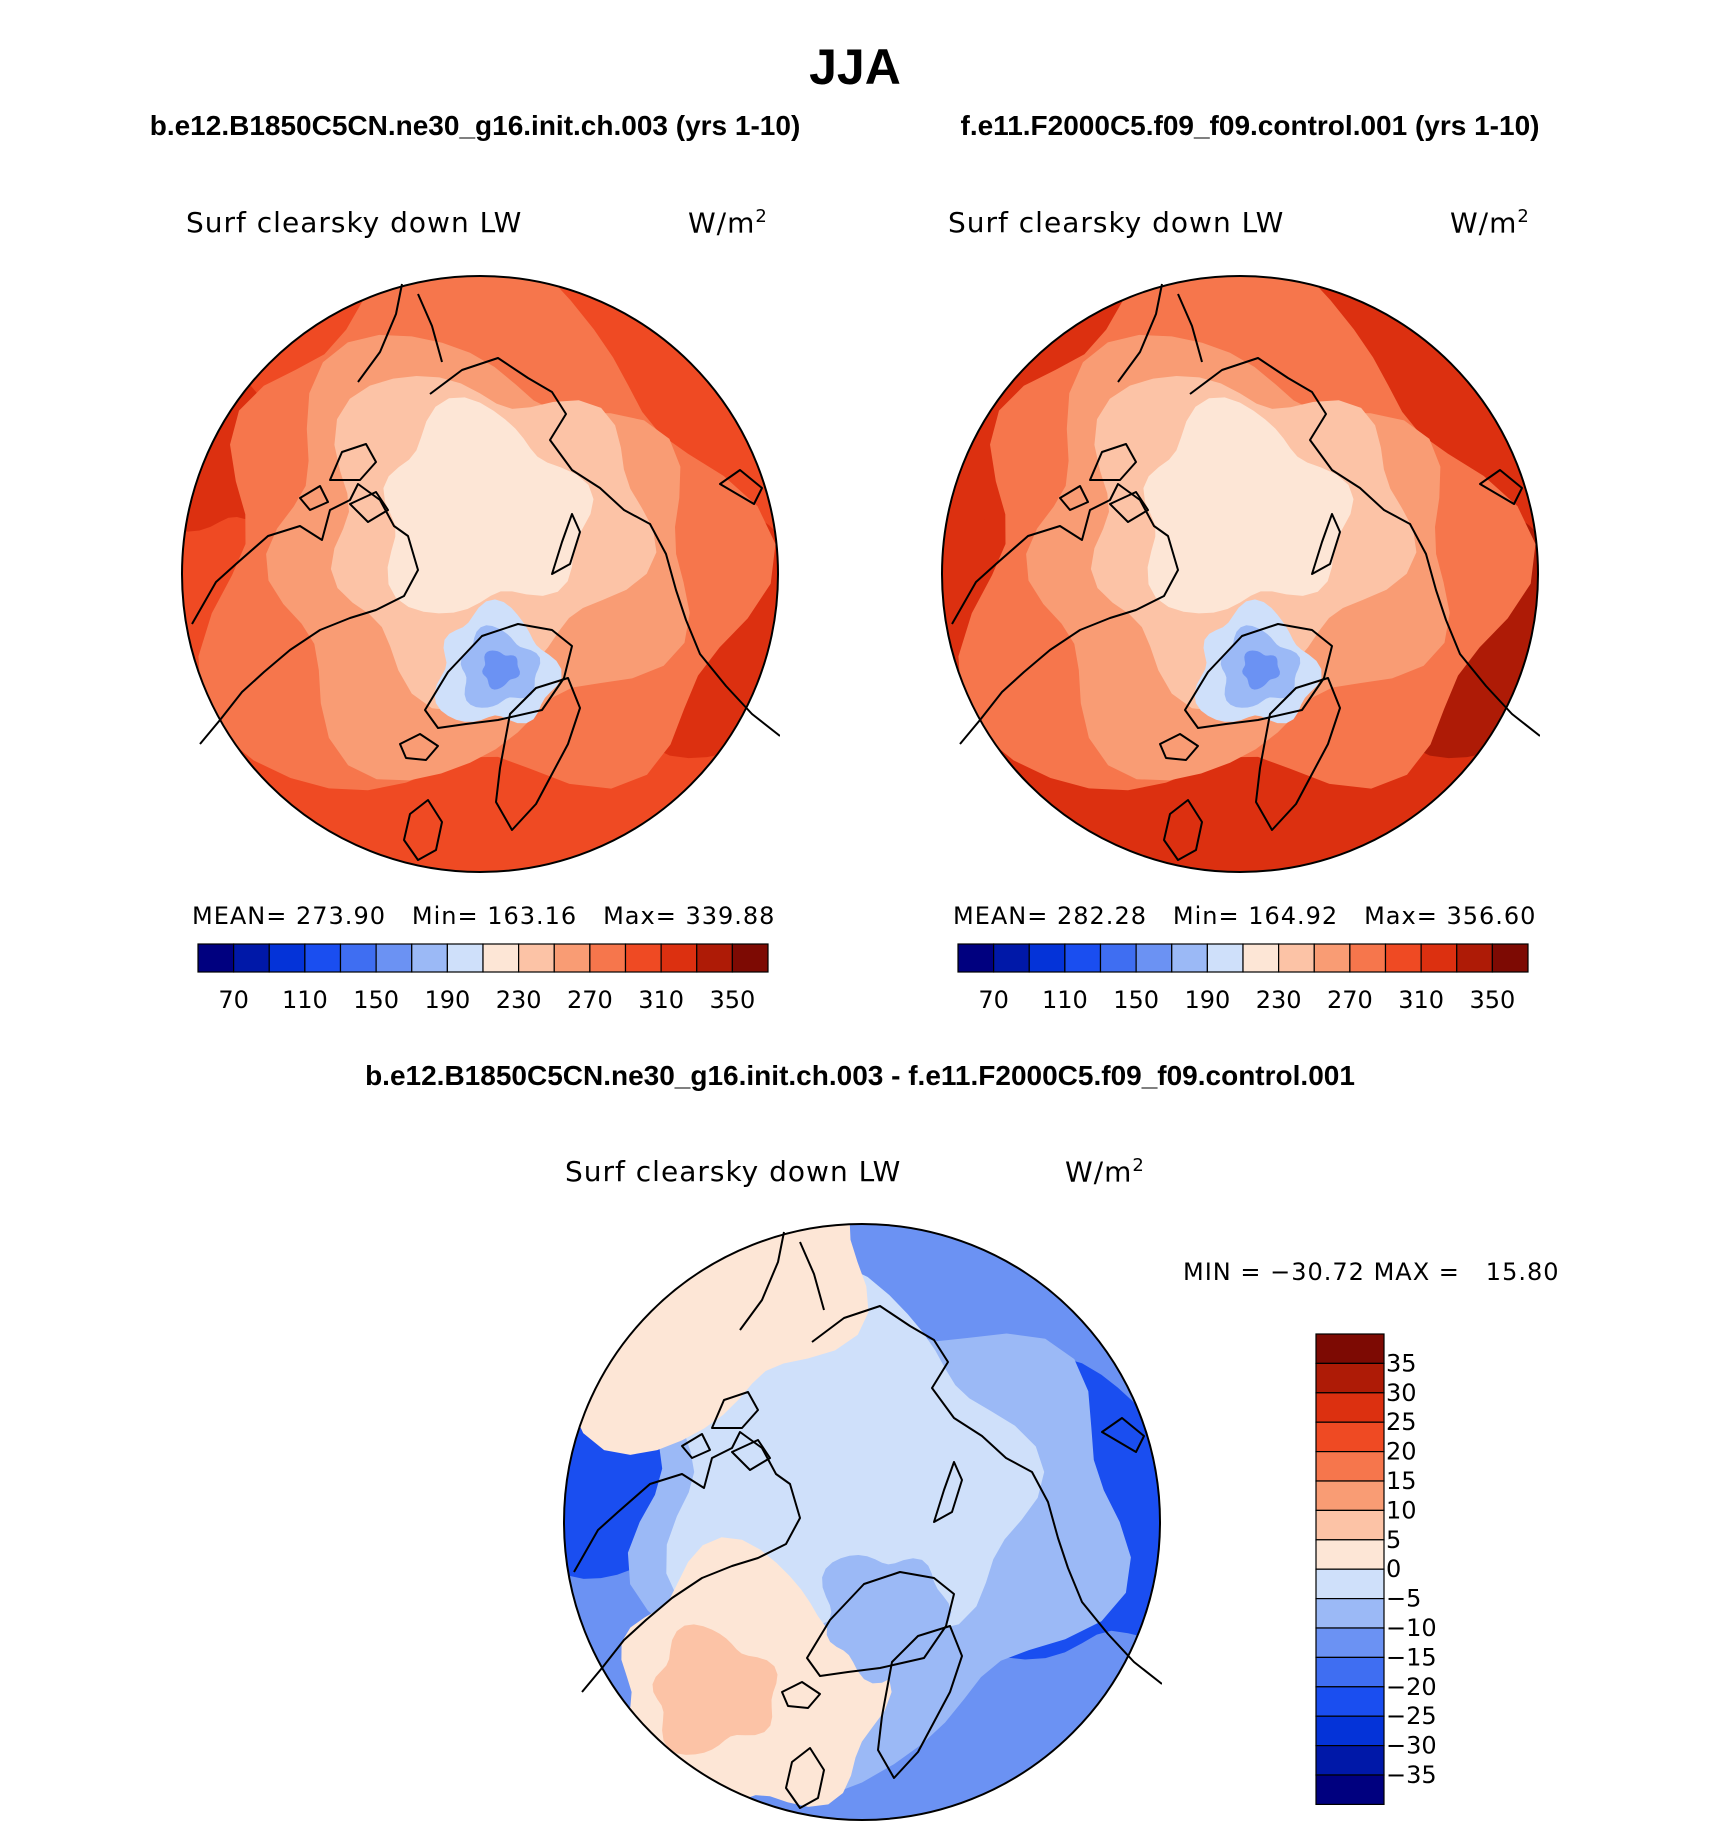  I want to click on colorbar-tick-label: 5, so click(1393, 1540).